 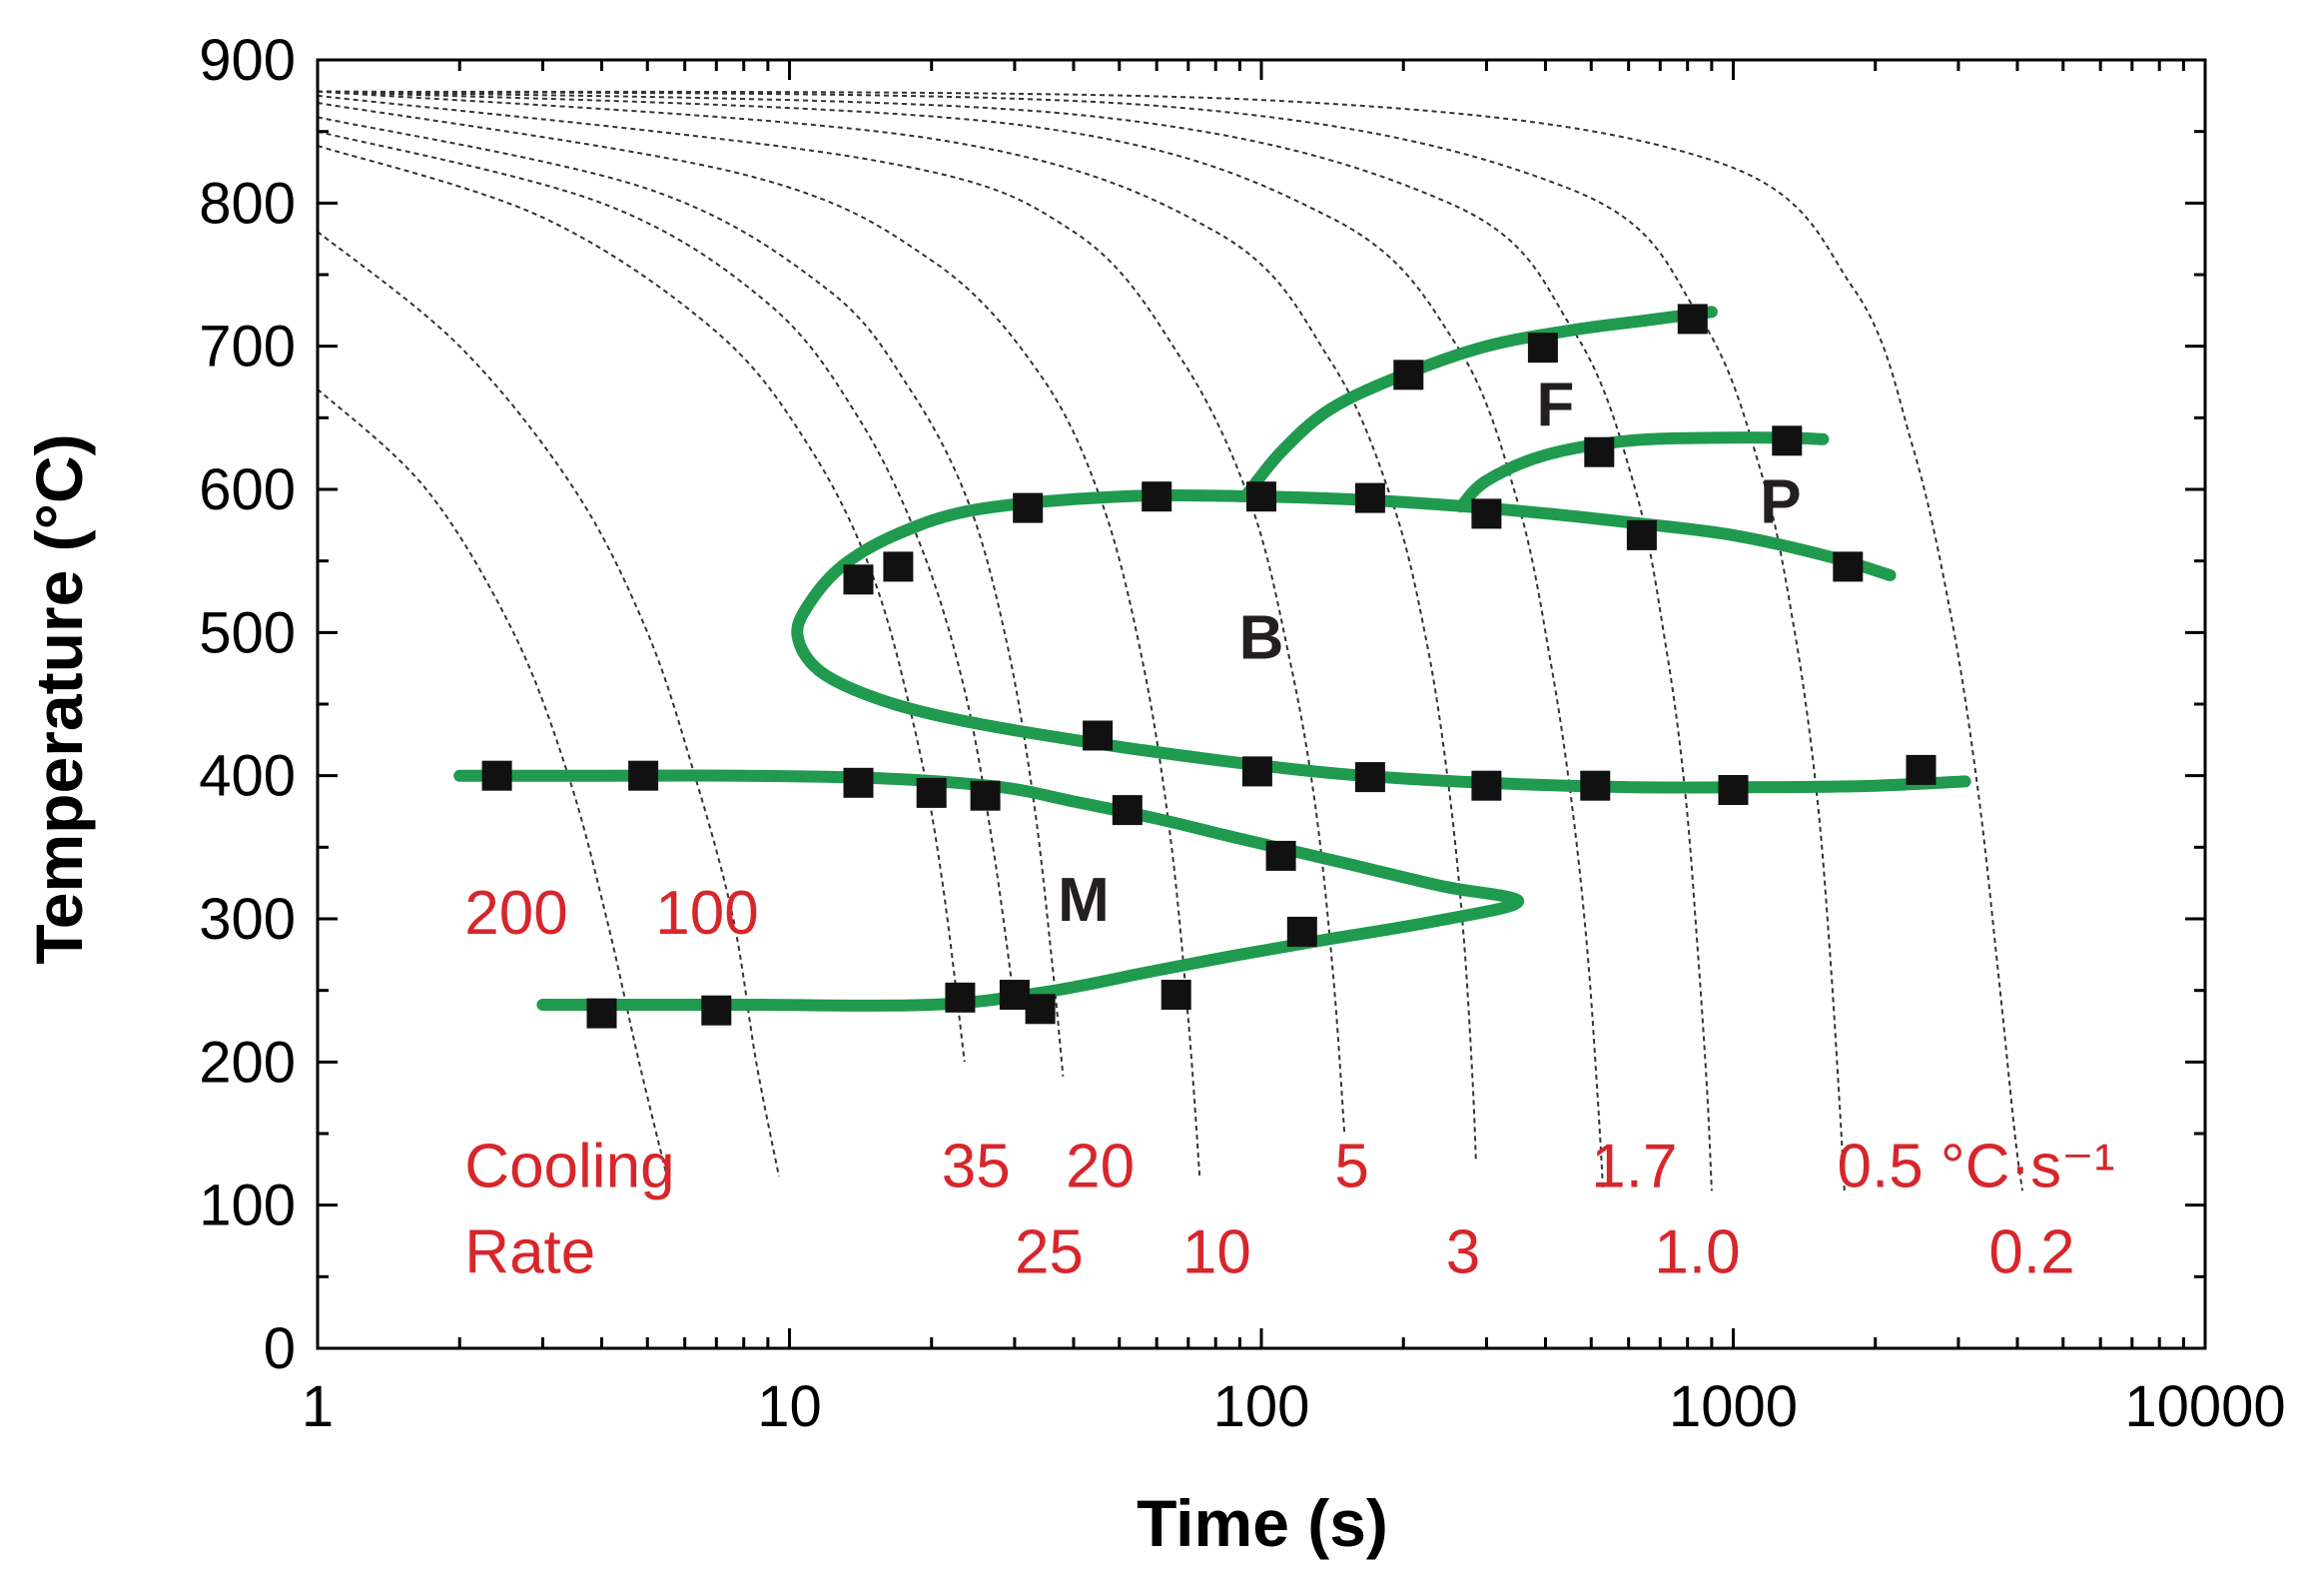 I want to click on cooling-rate-label: 5, so click(x=1351, y=1167).